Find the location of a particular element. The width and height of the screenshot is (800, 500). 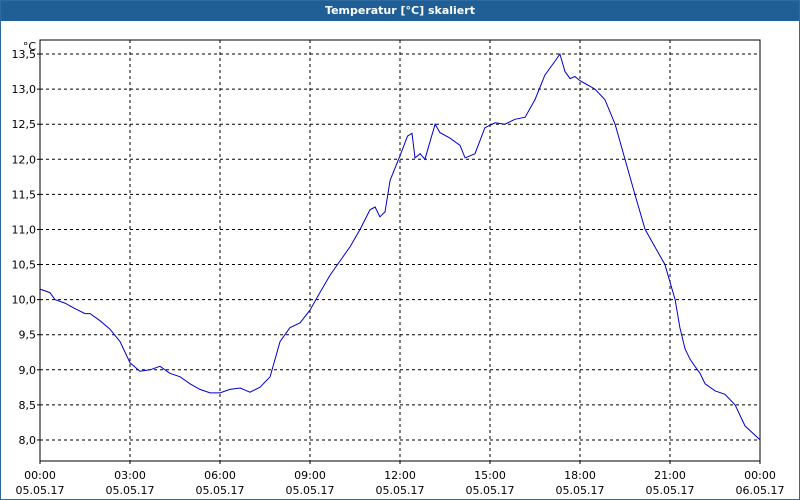

x-tick-time-label: 15:00 is located at coordinates (490, 475).